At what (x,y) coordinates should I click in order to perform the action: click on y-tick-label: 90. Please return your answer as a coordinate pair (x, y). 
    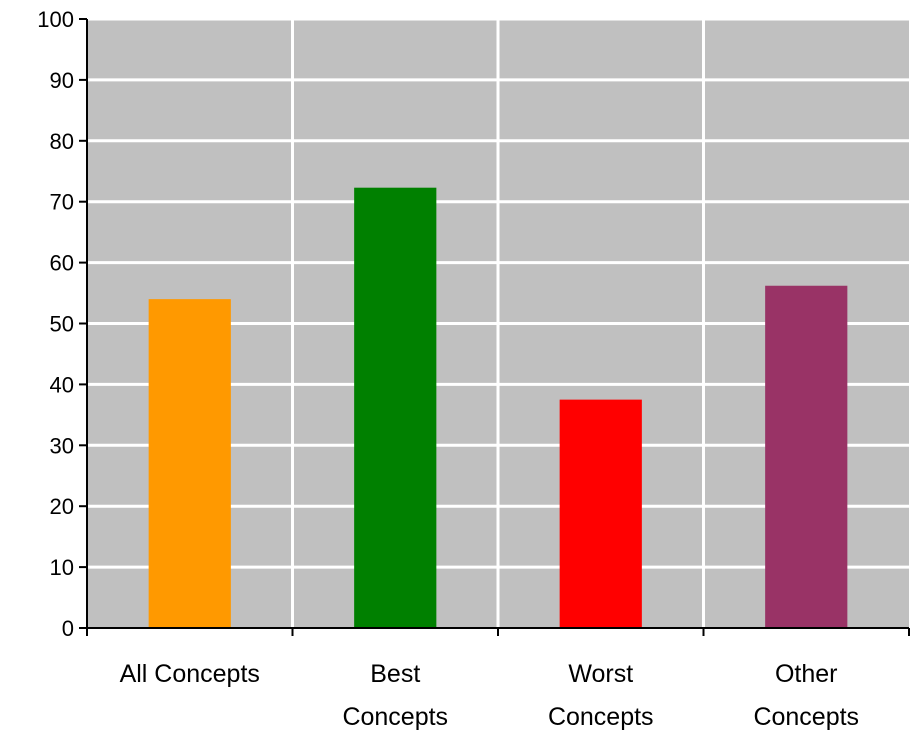
    Looking at the image, I should click on (62, 80).